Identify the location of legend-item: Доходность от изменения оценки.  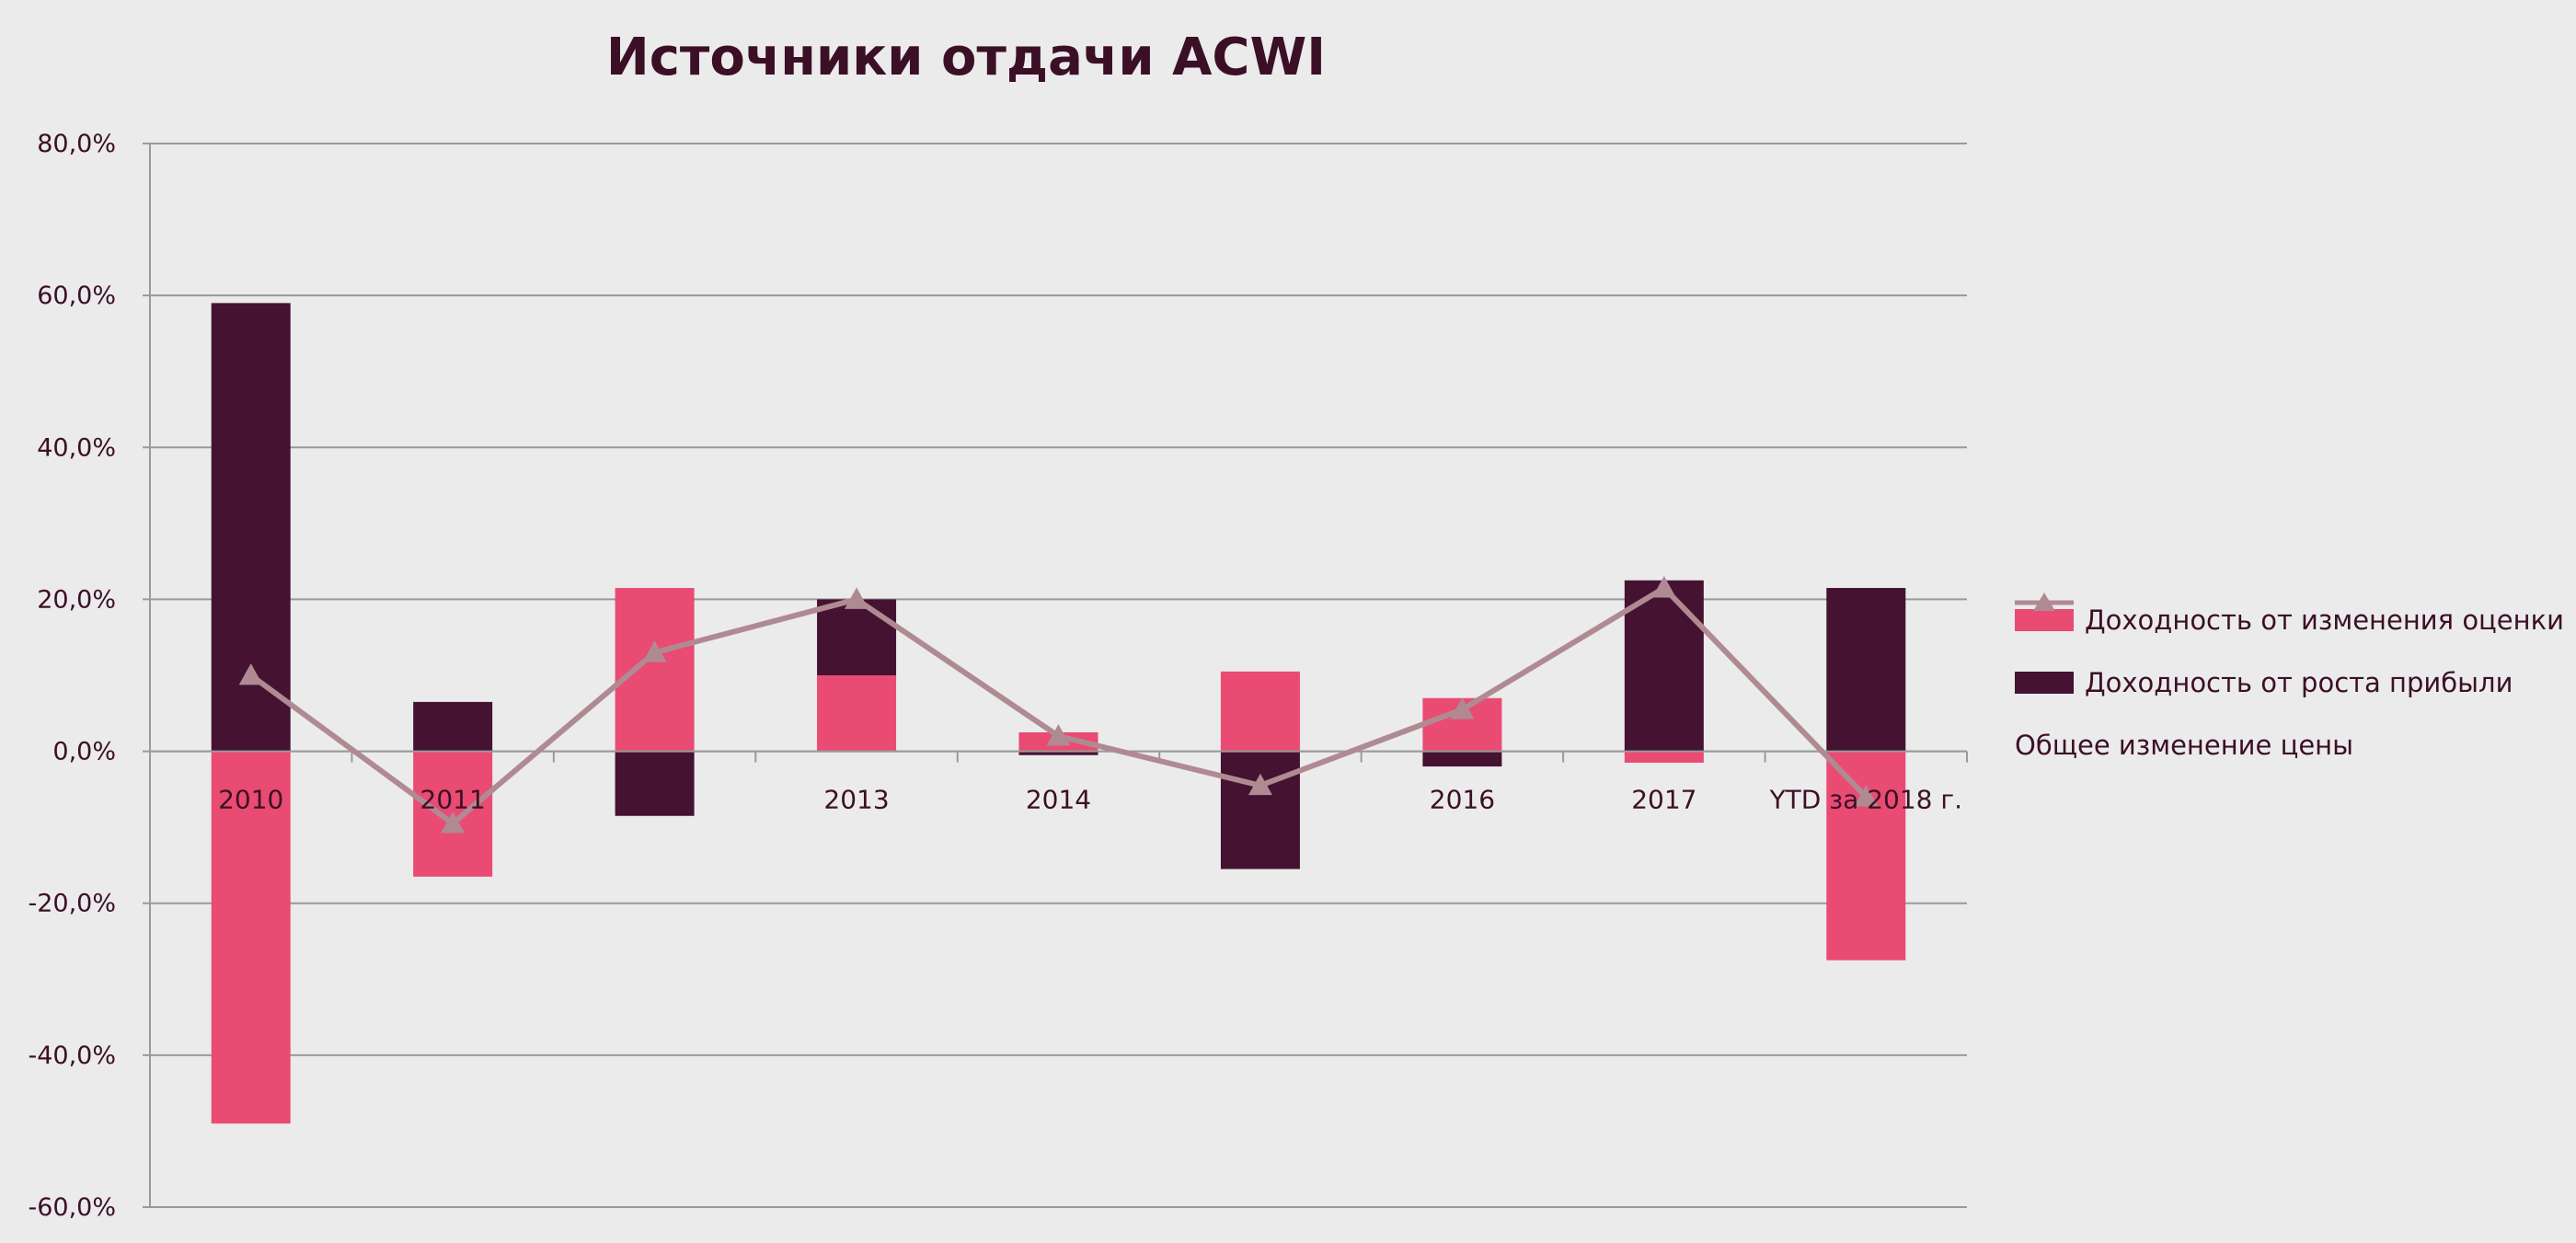
(2289, 620).